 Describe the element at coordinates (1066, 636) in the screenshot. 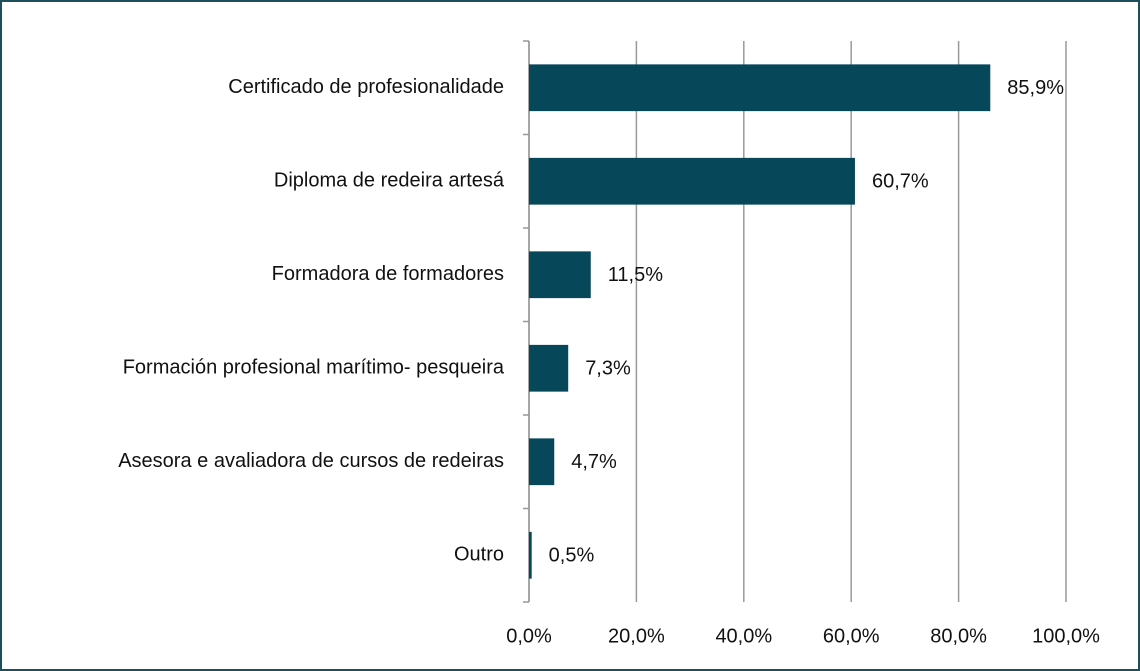

I see `x-tick-label: 100,0%` at that location.